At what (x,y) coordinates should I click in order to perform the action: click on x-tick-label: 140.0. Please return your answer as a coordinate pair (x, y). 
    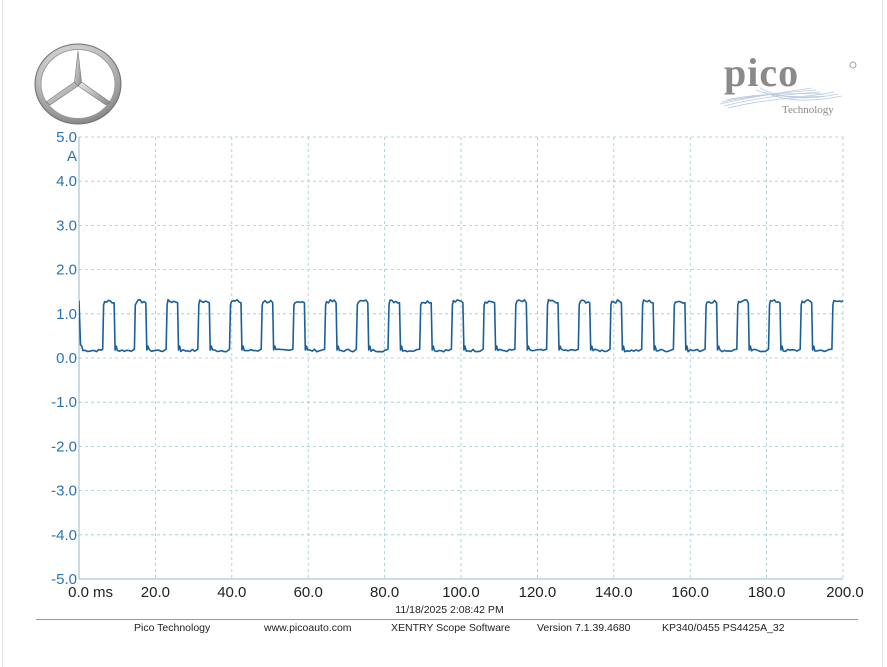
    Looking at the image, I should click on (614, 592).